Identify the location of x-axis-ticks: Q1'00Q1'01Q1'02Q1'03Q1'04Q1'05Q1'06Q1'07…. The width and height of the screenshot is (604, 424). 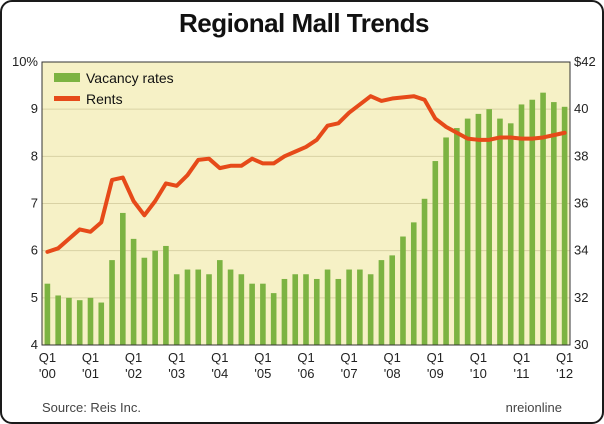
(306, 365).